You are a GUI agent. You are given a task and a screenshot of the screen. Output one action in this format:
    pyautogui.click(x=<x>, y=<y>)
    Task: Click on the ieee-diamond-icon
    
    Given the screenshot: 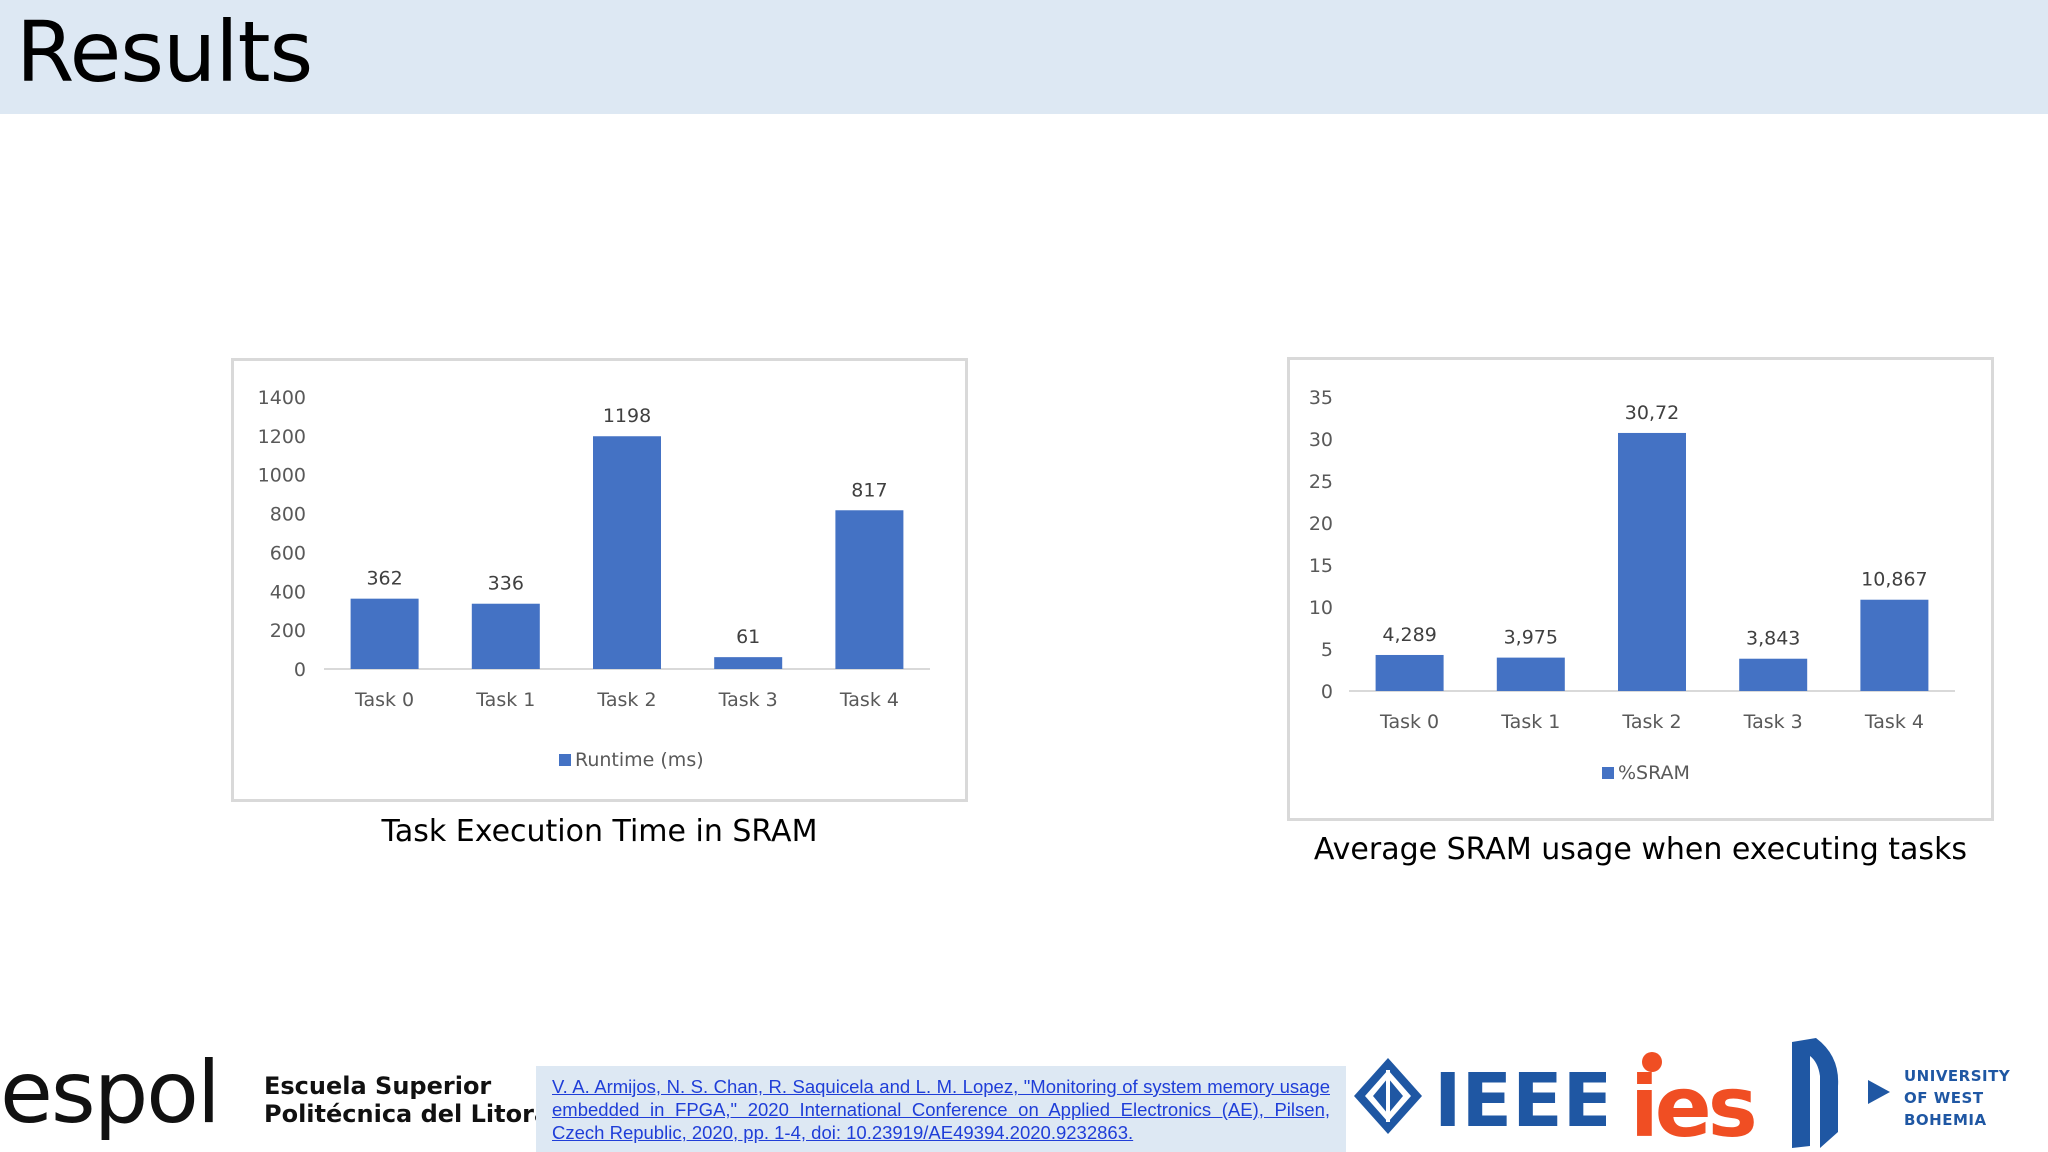 What is the action you would take?
    pyautogui.click(x=1388, y=1096)
    